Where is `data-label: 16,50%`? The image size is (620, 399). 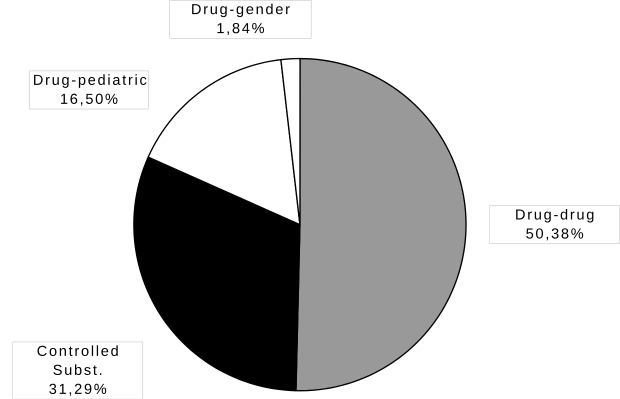
data-label: 16,50% is located at coordinates (89, 100).